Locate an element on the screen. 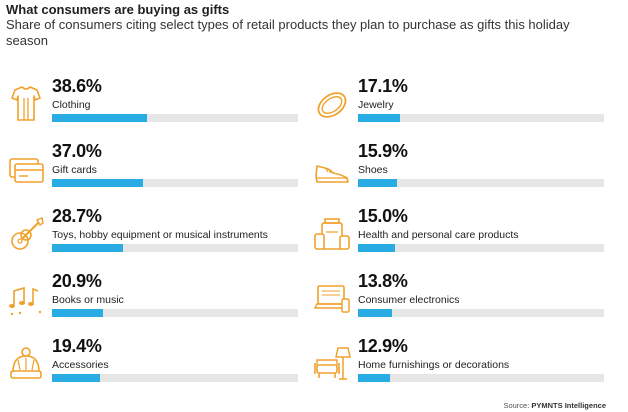 The width and height of the screenshot is (628, 412). category-label: Accessories is located at coordinates (80, 365).